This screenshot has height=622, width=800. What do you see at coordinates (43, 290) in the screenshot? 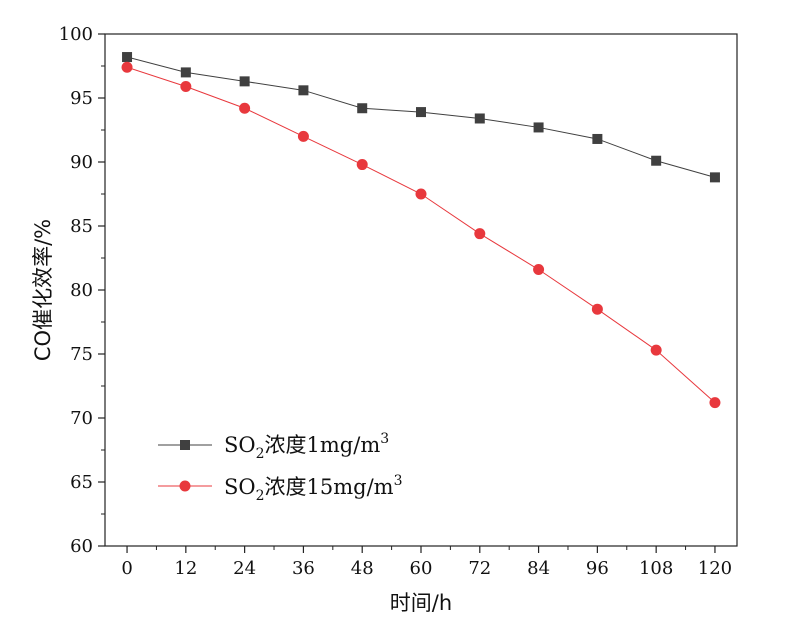
I see `y-axis-title: CO催化效率/%` at bounding box center [43, 290].